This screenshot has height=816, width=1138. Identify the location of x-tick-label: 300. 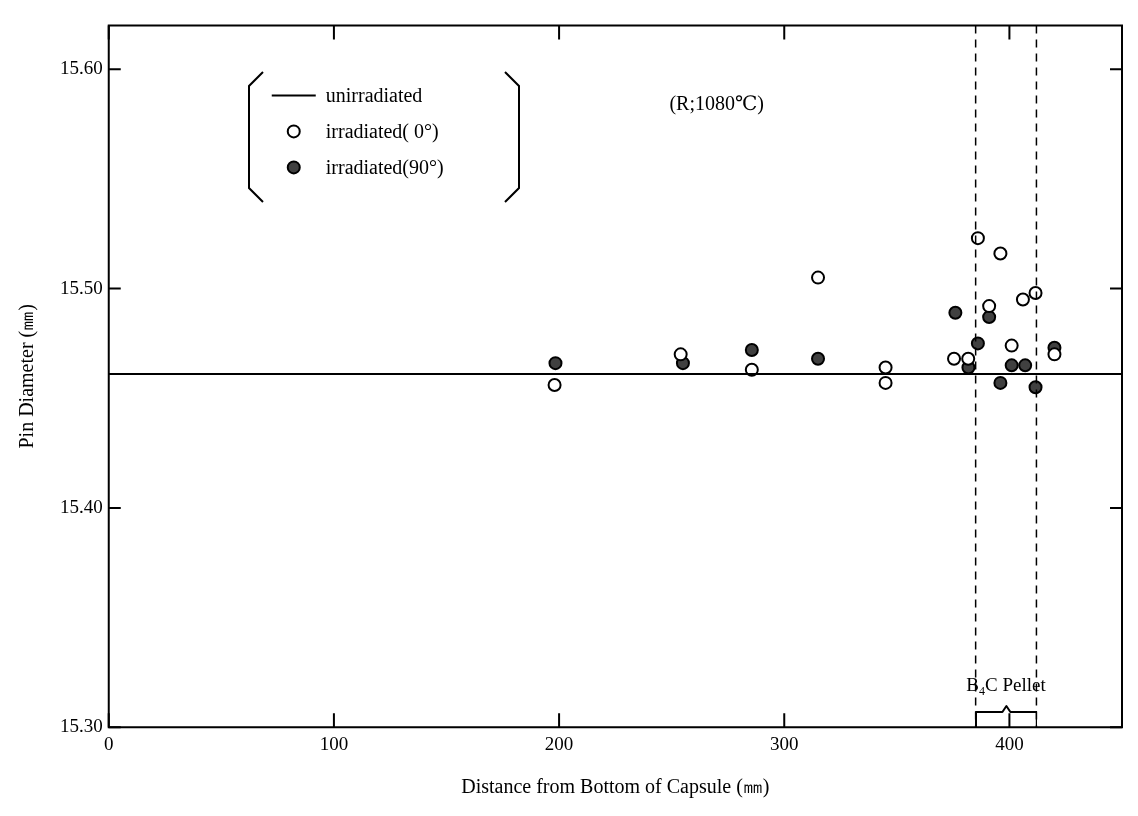
(784, 743).